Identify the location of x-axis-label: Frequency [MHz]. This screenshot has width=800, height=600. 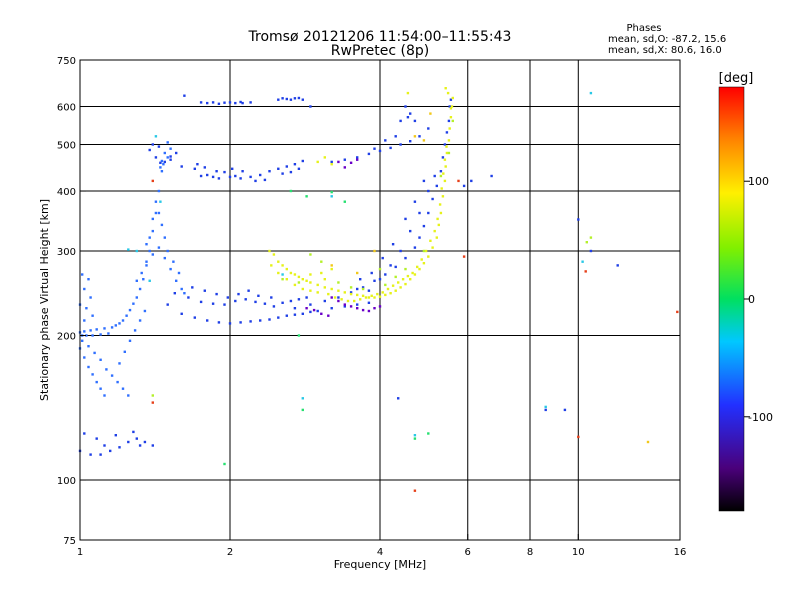
(380, 564).